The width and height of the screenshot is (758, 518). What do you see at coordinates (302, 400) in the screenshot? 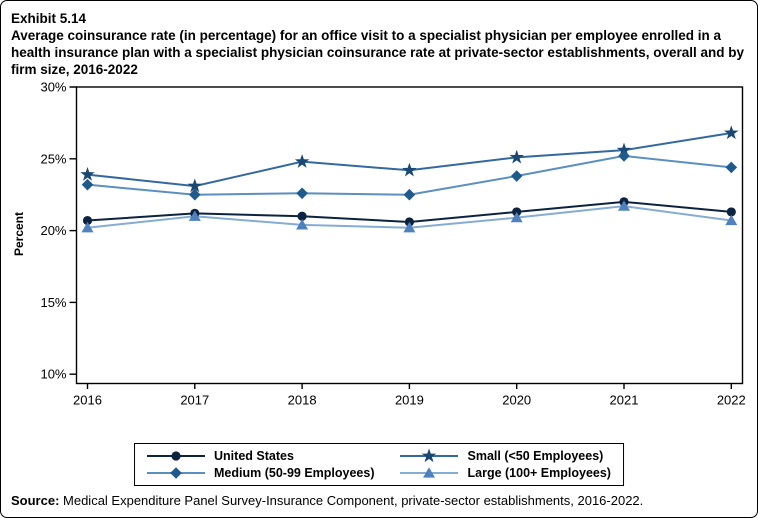
I see `x-tick-label: 2018` at bounding box center [302, 400].